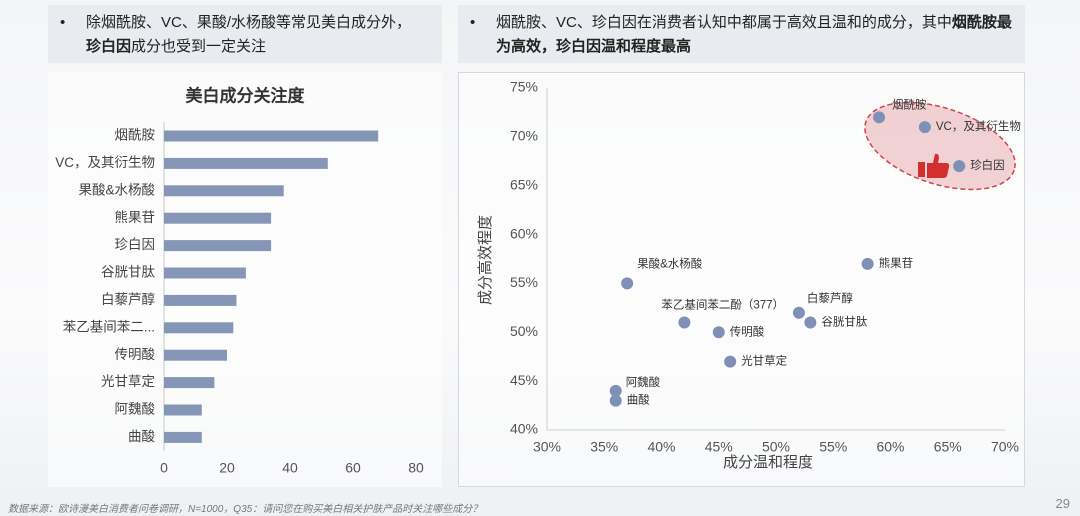 The image size is (1080, 516). Describe the element at coordinates (754, 34) in the screenshot. I see `note-bold-text: 烟酰胺最为高效，珍白因温和程度最高` at that location.